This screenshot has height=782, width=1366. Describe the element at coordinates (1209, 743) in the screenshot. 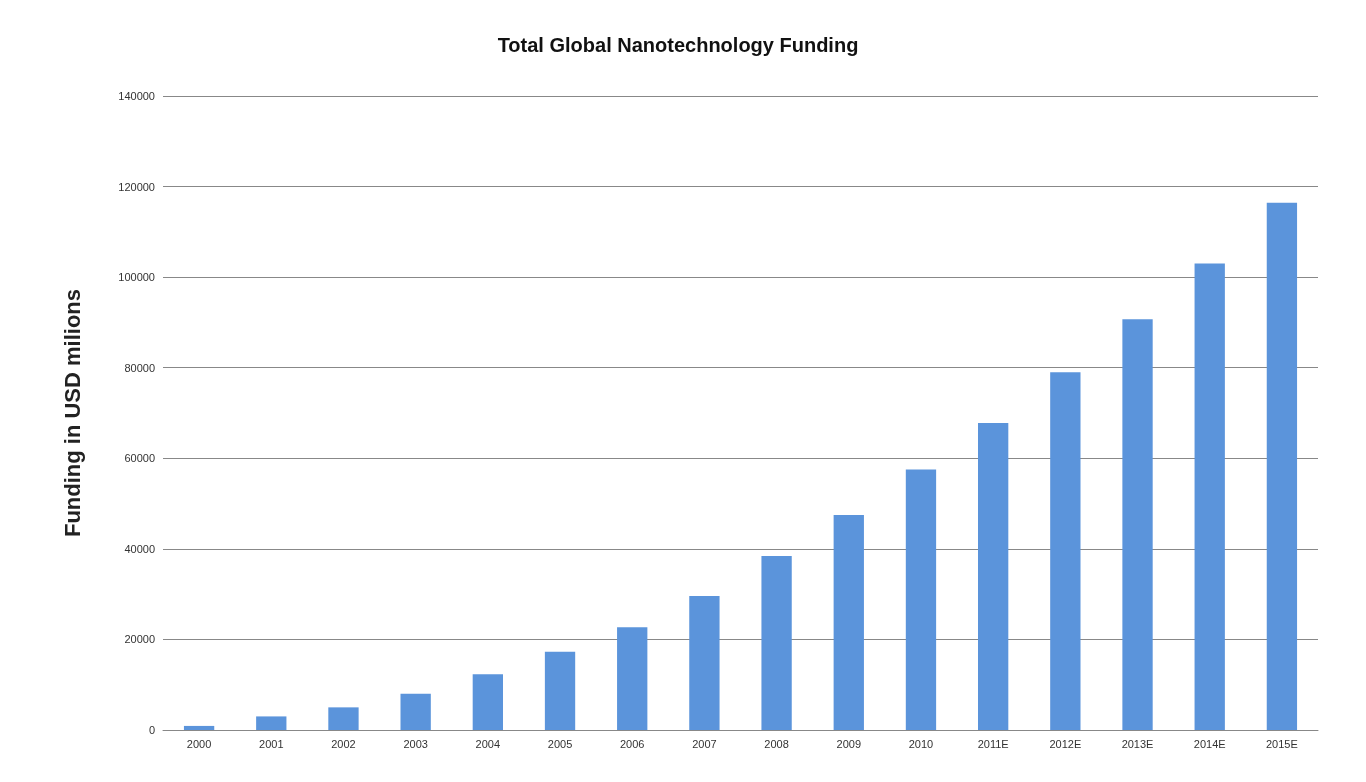

I see `x-tick-label: 2014E` at that location.